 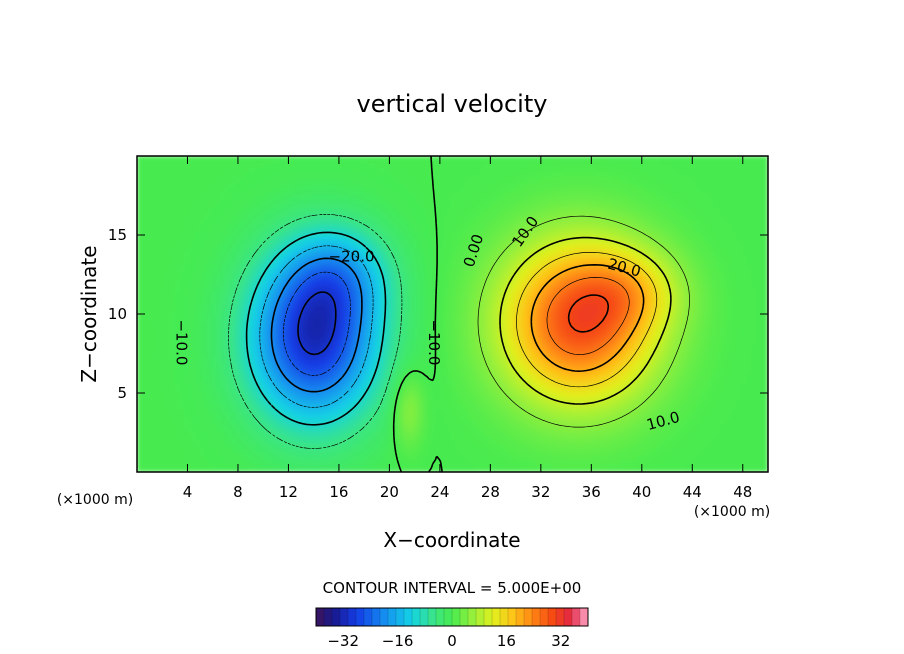 I want to click on contour-label-1: −10.0, so click(x=182, y=342).